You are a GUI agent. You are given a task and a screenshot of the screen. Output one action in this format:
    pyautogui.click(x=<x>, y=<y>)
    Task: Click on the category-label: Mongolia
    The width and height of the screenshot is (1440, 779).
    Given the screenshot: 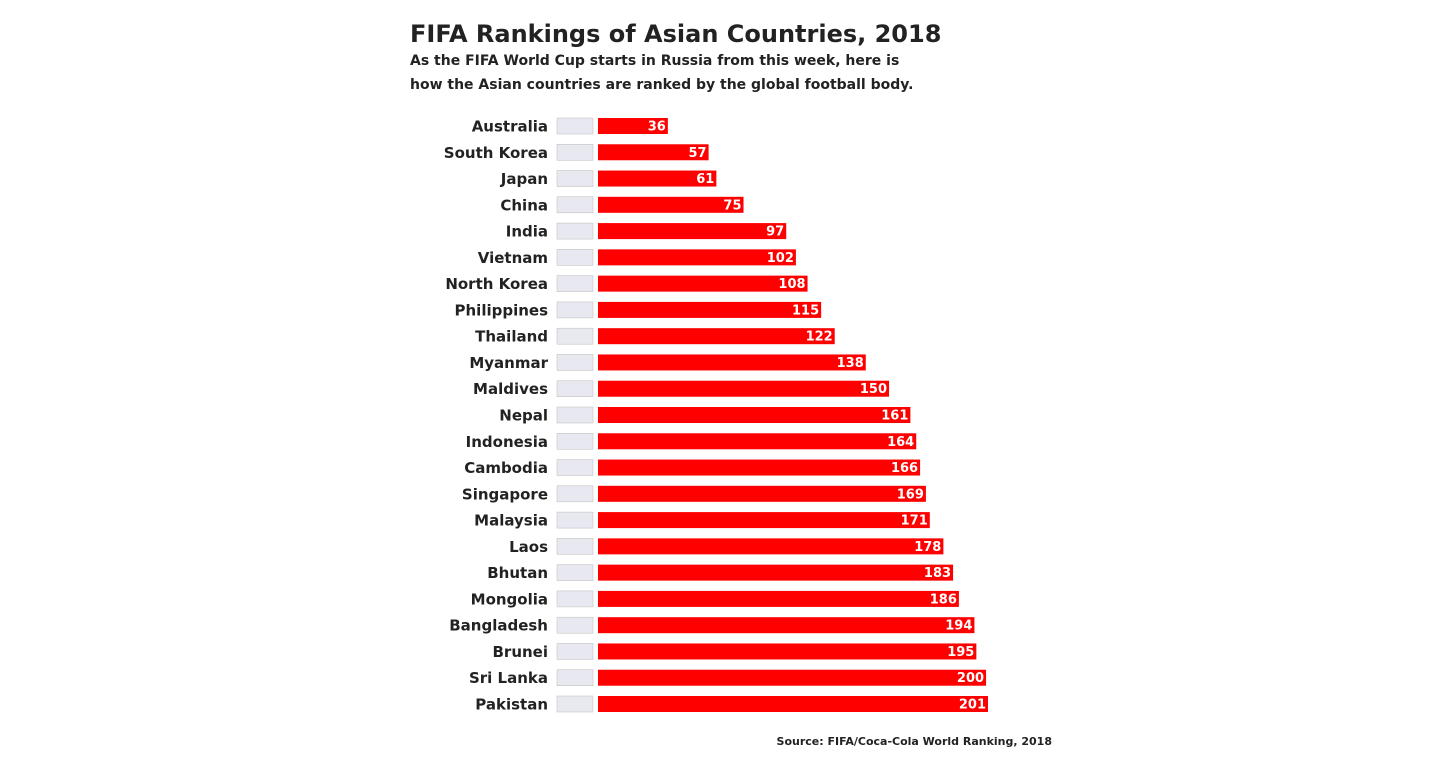 What is the action you would take?
    pyautogui.click(x=509, y=599)
    